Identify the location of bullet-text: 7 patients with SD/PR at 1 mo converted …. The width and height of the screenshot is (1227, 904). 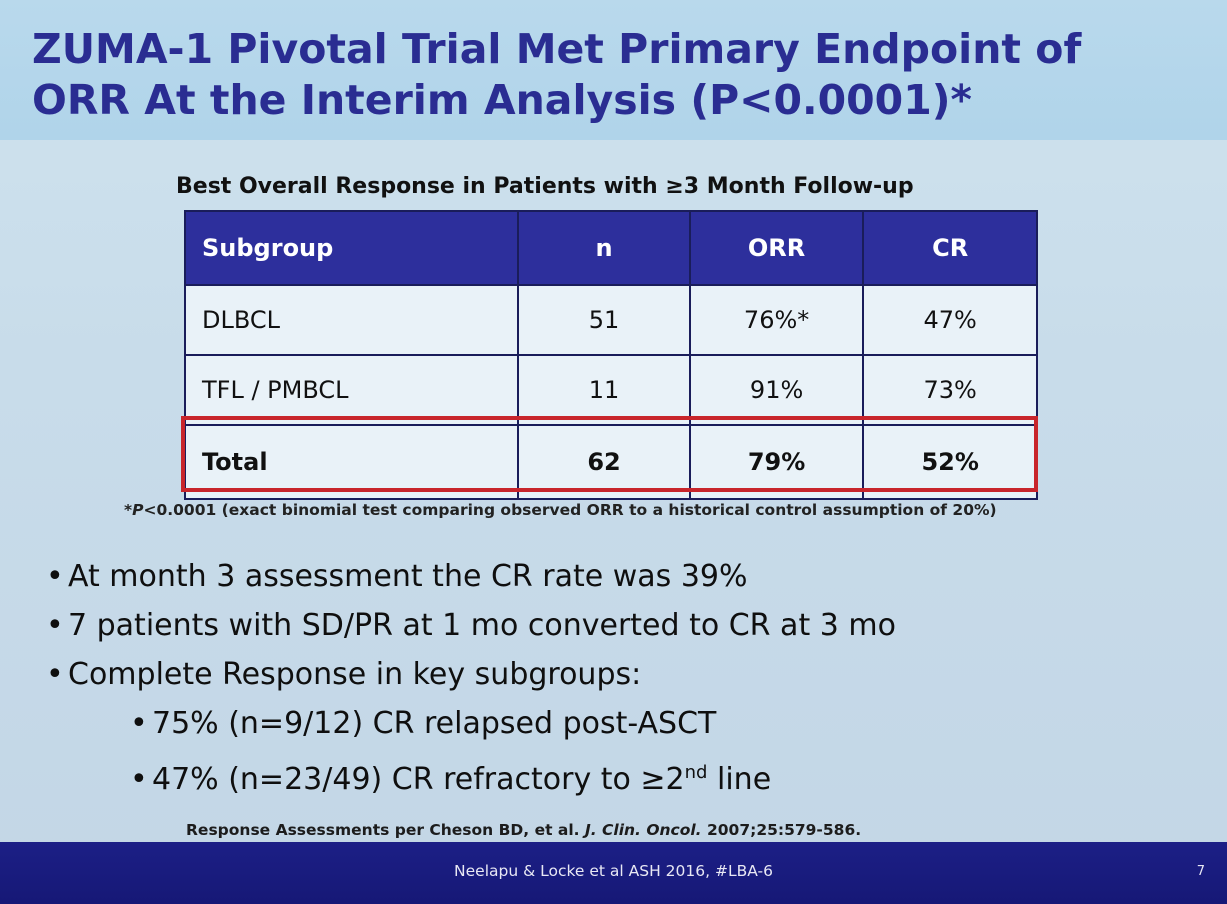
(482, 625).